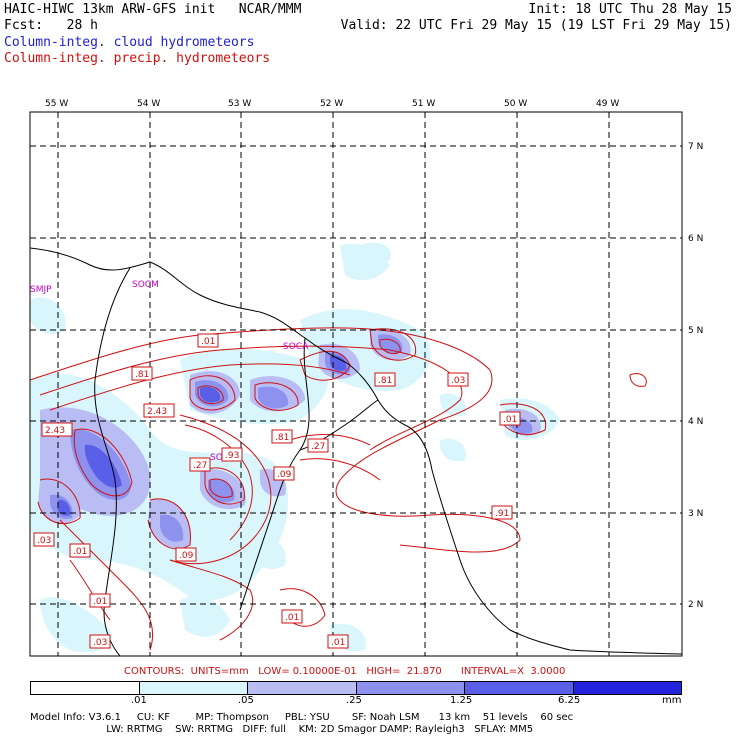 Image resolution: width=740 pixels, height=740 pixels. I want to click on colorbar, so click(356, 688).